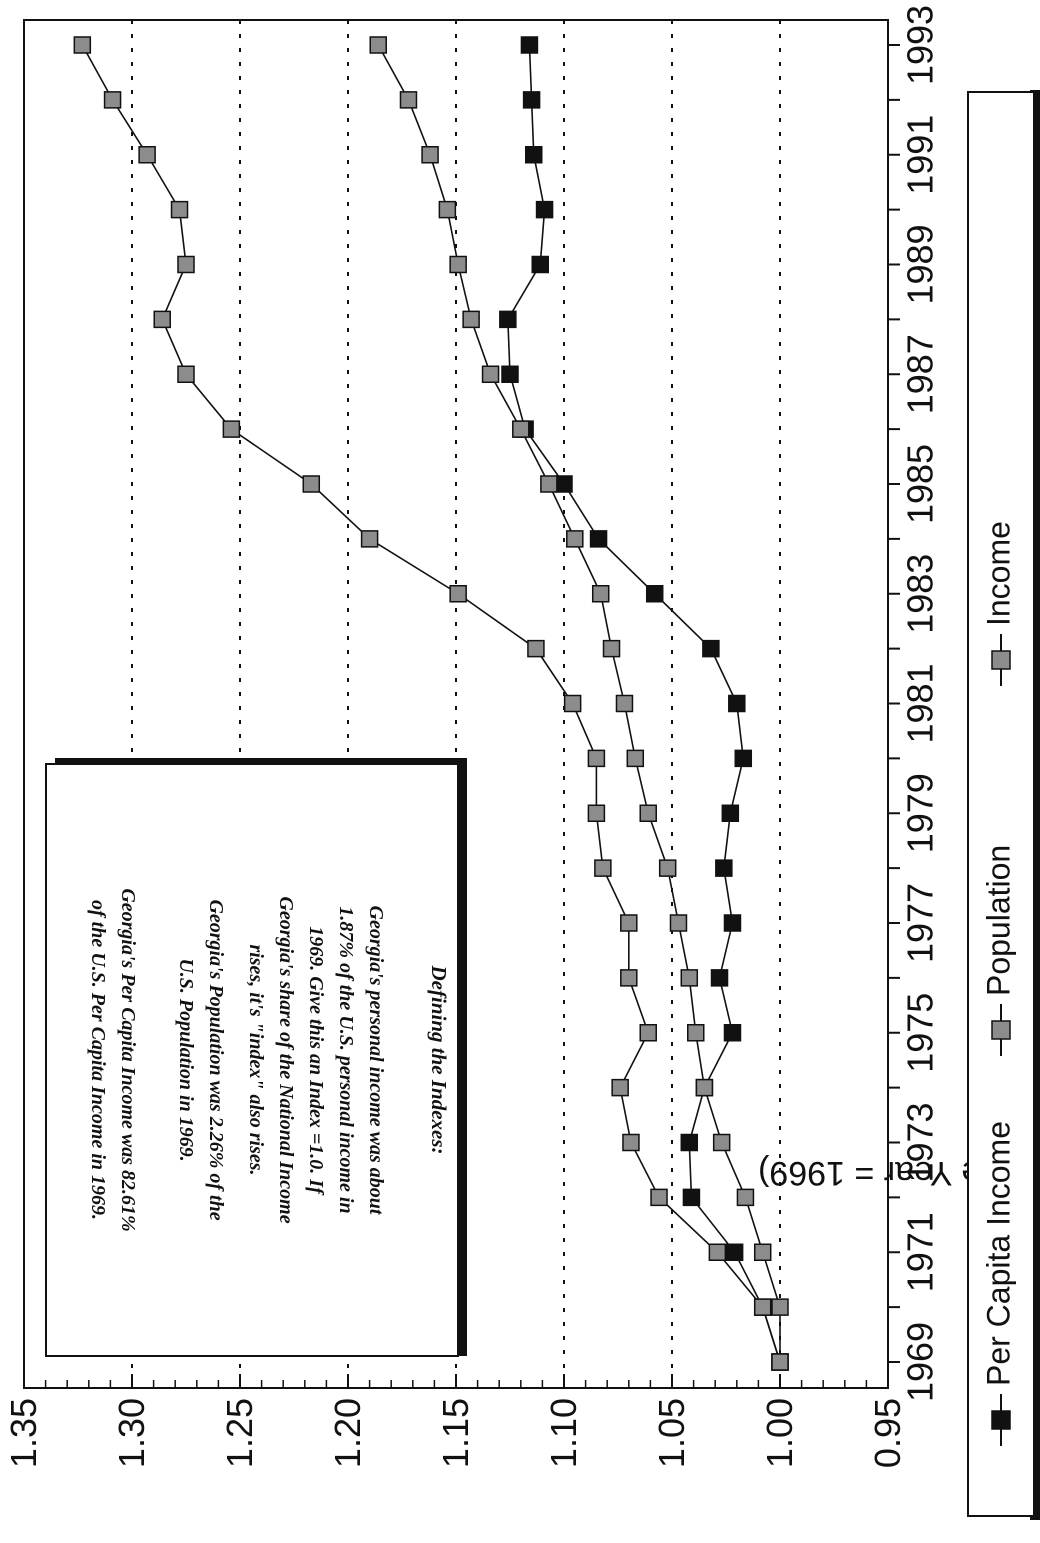  What do you see at coordinates (23, 1433) in the screenshot?
I see `y-tick-label: 1.35` at bounding box center [23, 1433].